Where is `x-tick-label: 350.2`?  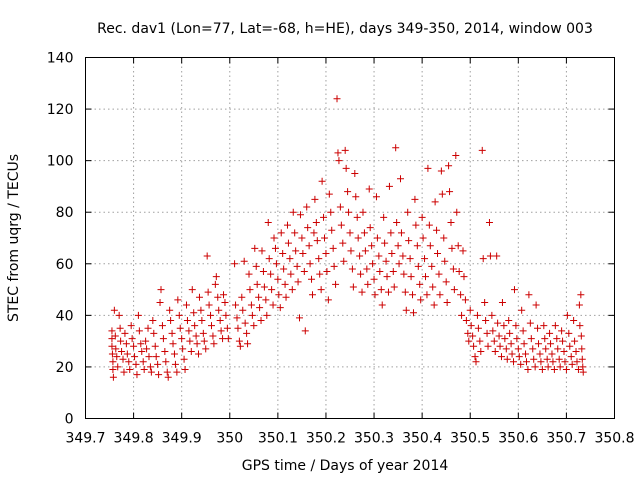
x-tick-label: 350.2 is located at coordinates (326, 439).